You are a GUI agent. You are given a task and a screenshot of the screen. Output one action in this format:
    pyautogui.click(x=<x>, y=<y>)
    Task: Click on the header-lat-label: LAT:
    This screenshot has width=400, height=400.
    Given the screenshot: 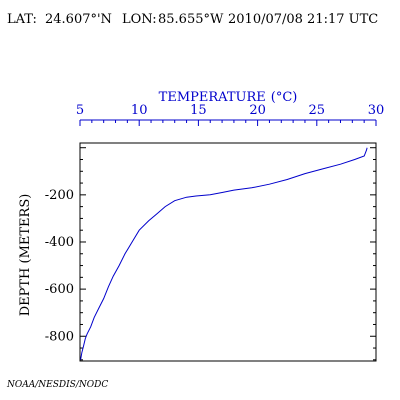 What is the action you would take?
    pyautogui.click(x=22, y=19)
    